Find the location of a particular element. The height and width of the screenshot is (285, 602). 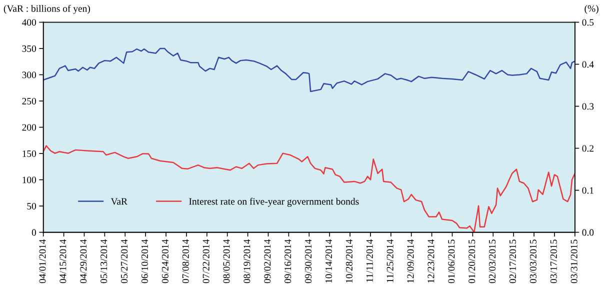

legend-label: Interest rate on five-year government bonds is located at coordinates (274, 202).